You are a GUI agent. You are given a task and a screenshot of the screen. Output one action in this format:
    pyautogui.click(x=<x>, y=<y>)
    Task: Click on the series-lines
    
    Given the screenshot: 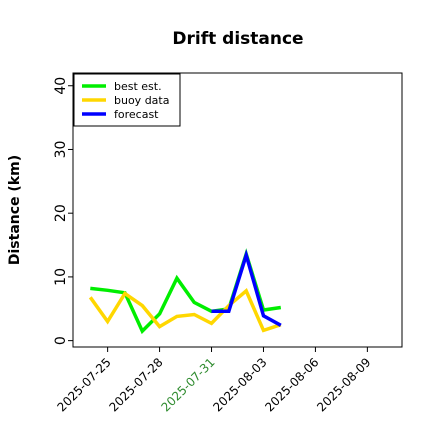 What is the action you would take?
    pyautogui.click(x=185, y=291)
    